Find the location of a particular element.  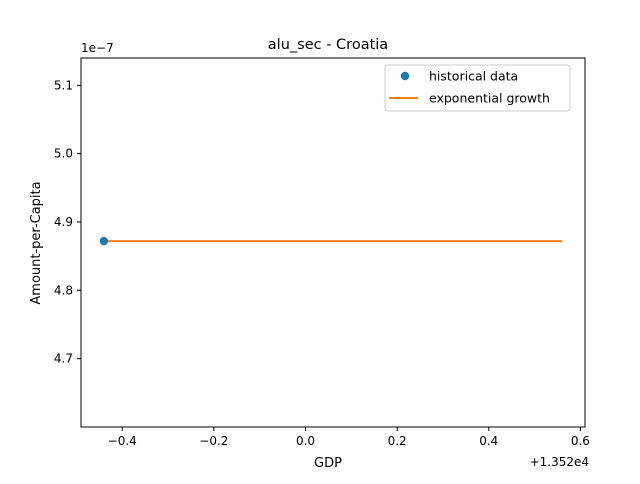

legend-box is located at coordinates (477, 88).